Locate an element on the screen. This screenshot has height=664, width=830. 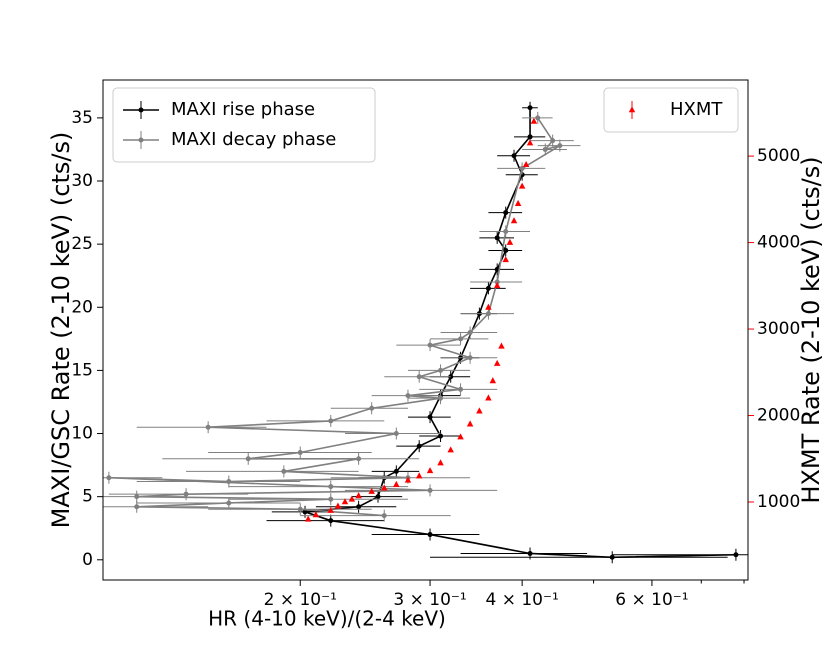
legend-label: HXMT is located at coordinates (696, 109).